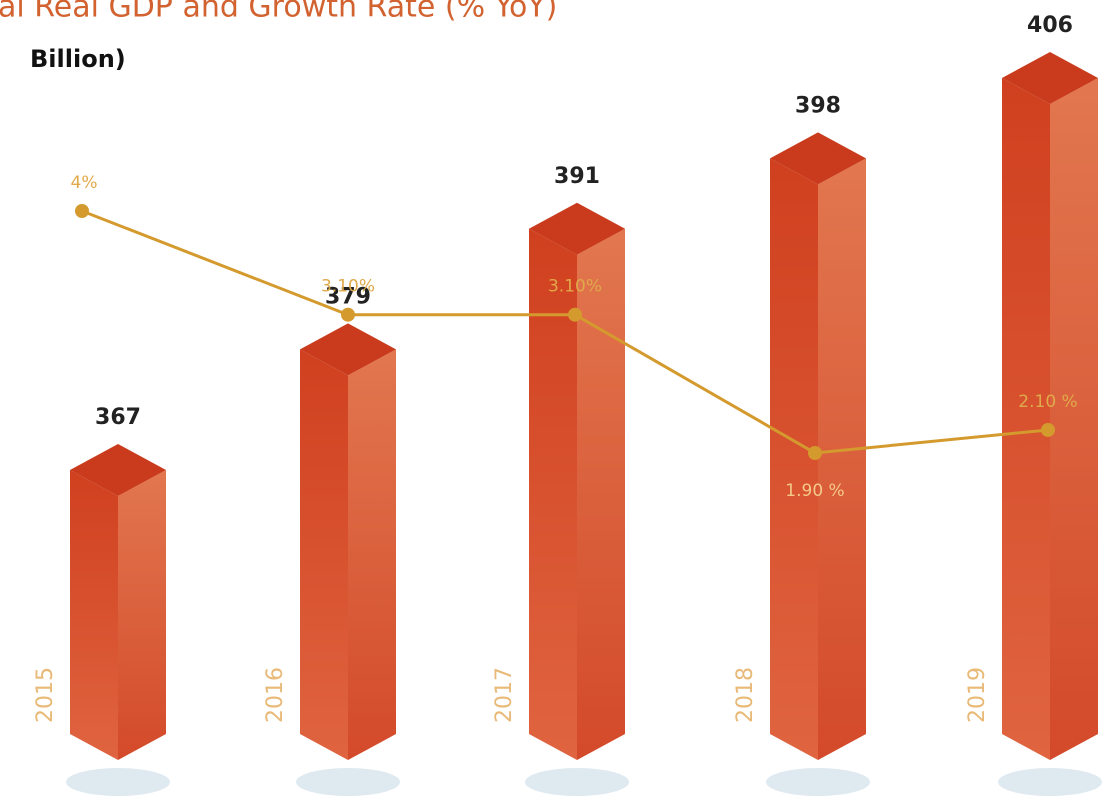 This screenshot has height=808, width=1112. What do you see at coordinates (78, 59) in the screenshot?
I see `chart-subtitle: Billion)` at bounding box center [78, 59].